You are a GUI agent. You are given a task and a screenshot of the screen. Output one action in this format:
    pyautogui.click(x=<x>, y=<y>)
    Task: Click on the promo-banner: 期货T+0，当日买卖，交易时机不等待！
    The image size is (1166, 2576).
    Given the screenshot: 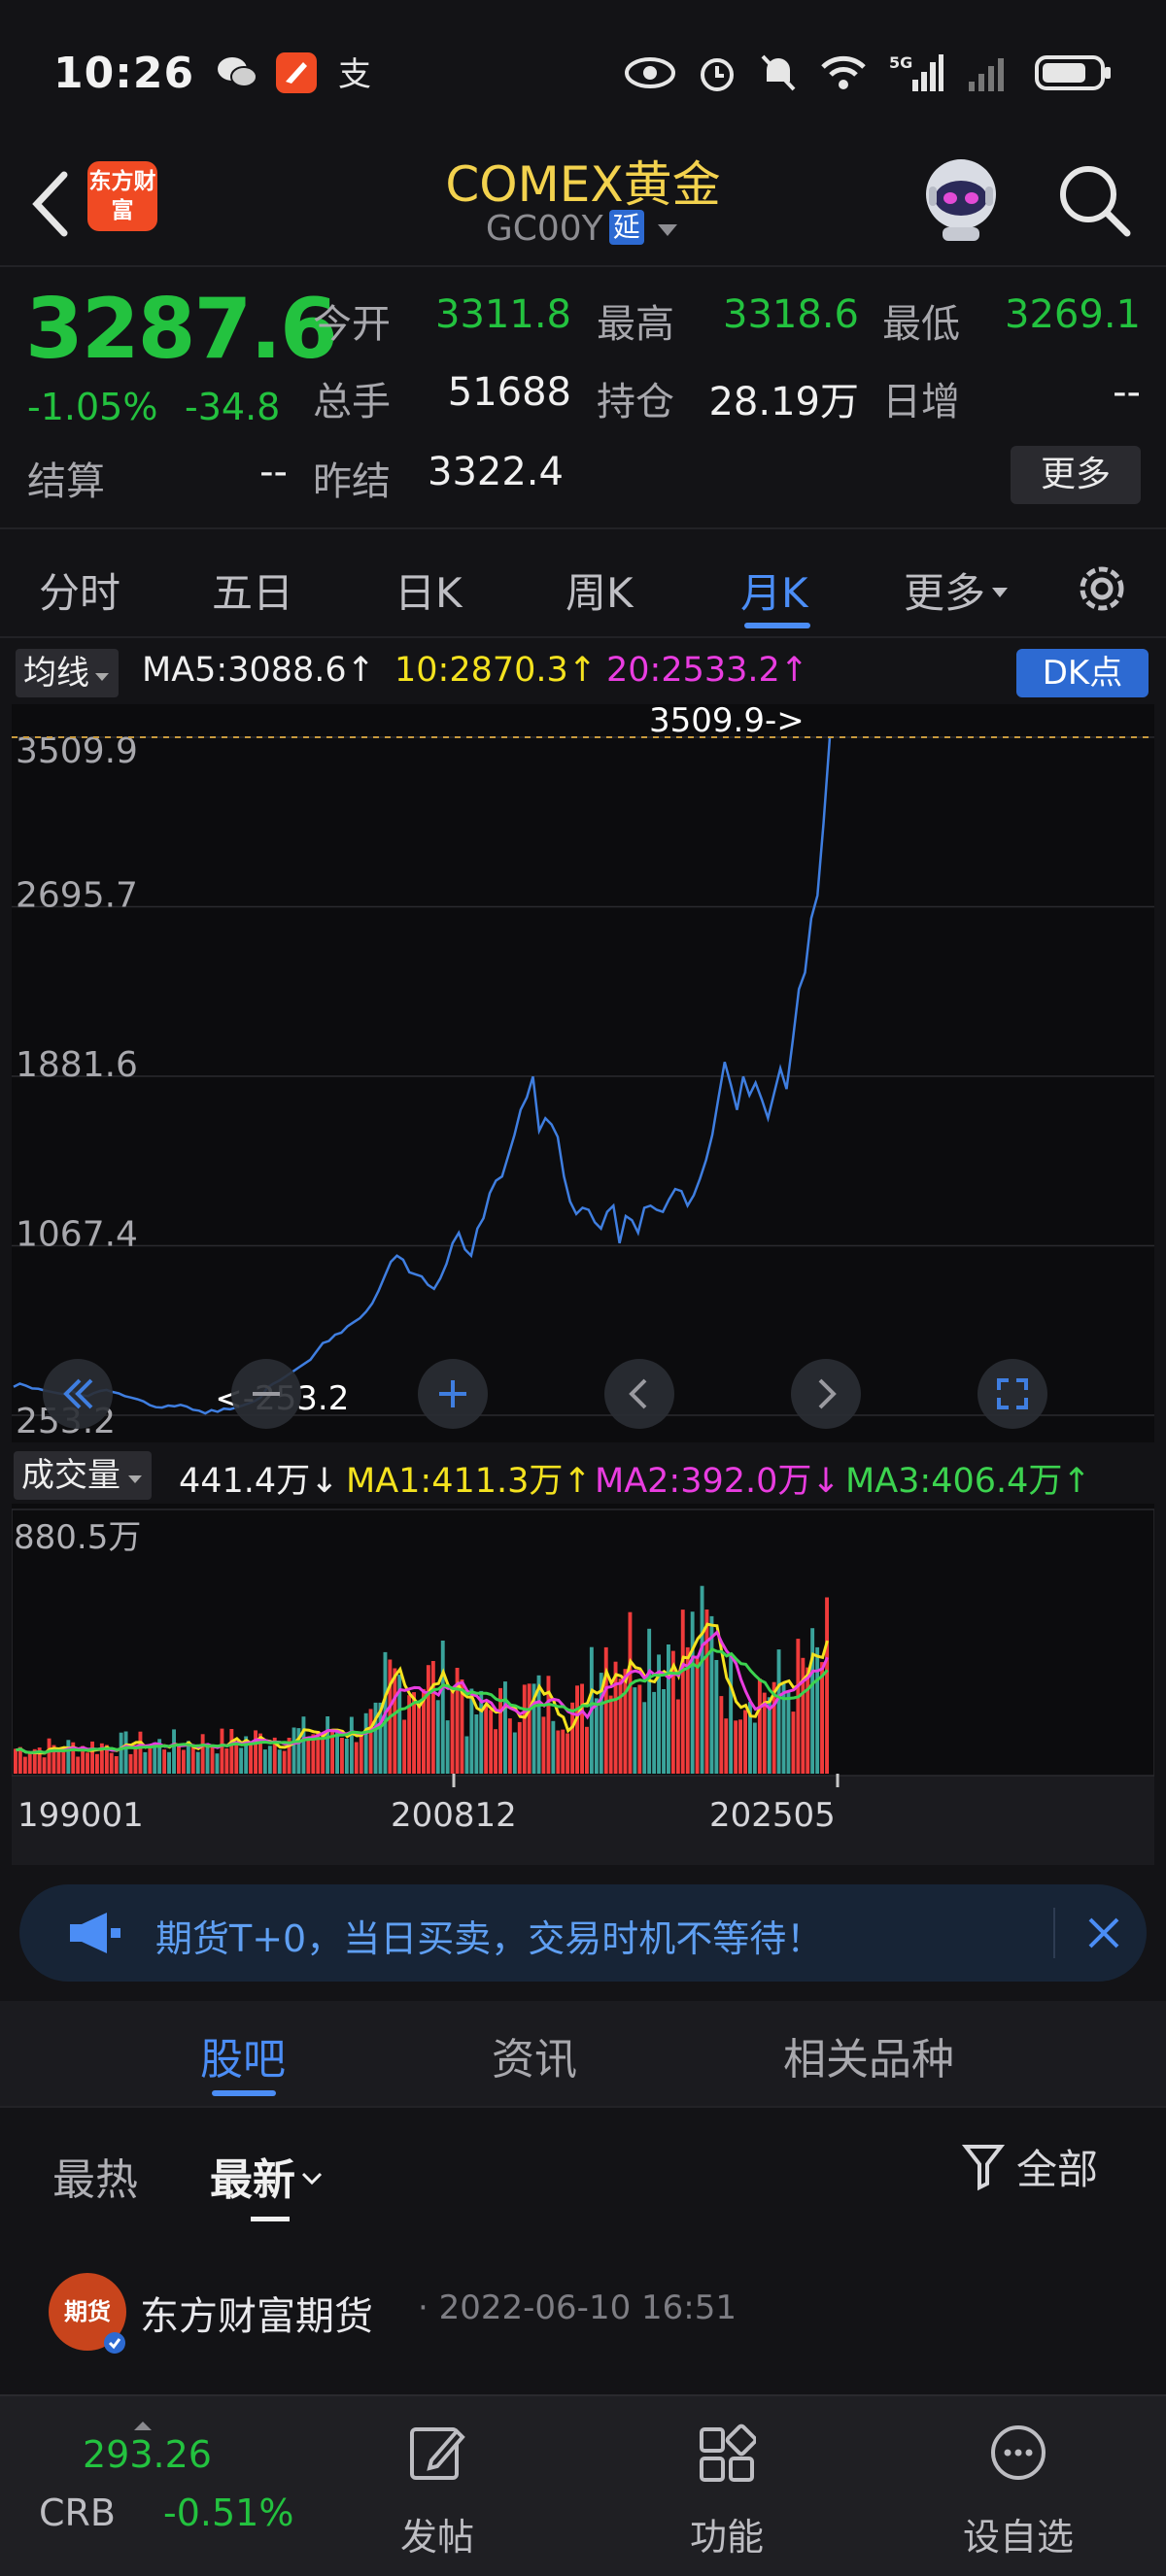 What is the action you would take?
    pyautogui.click(x=583, y=1933)
    